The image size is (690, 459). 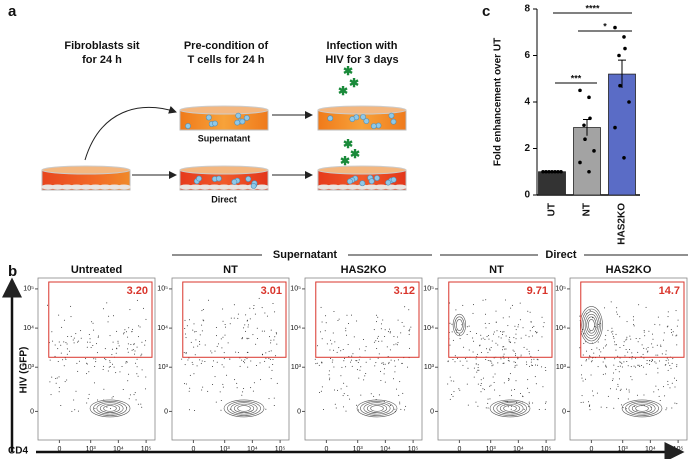 I want to click on plot-title: NT, so click(x=230, y=270).